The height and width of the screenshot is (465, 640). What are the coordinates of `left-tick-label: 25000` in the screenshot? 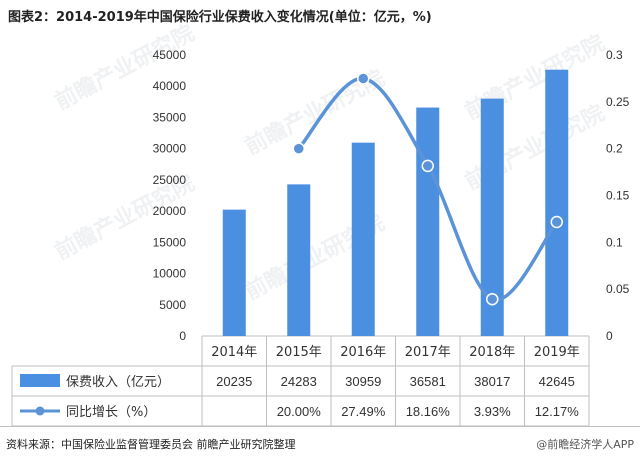 It's located at (170, 180).